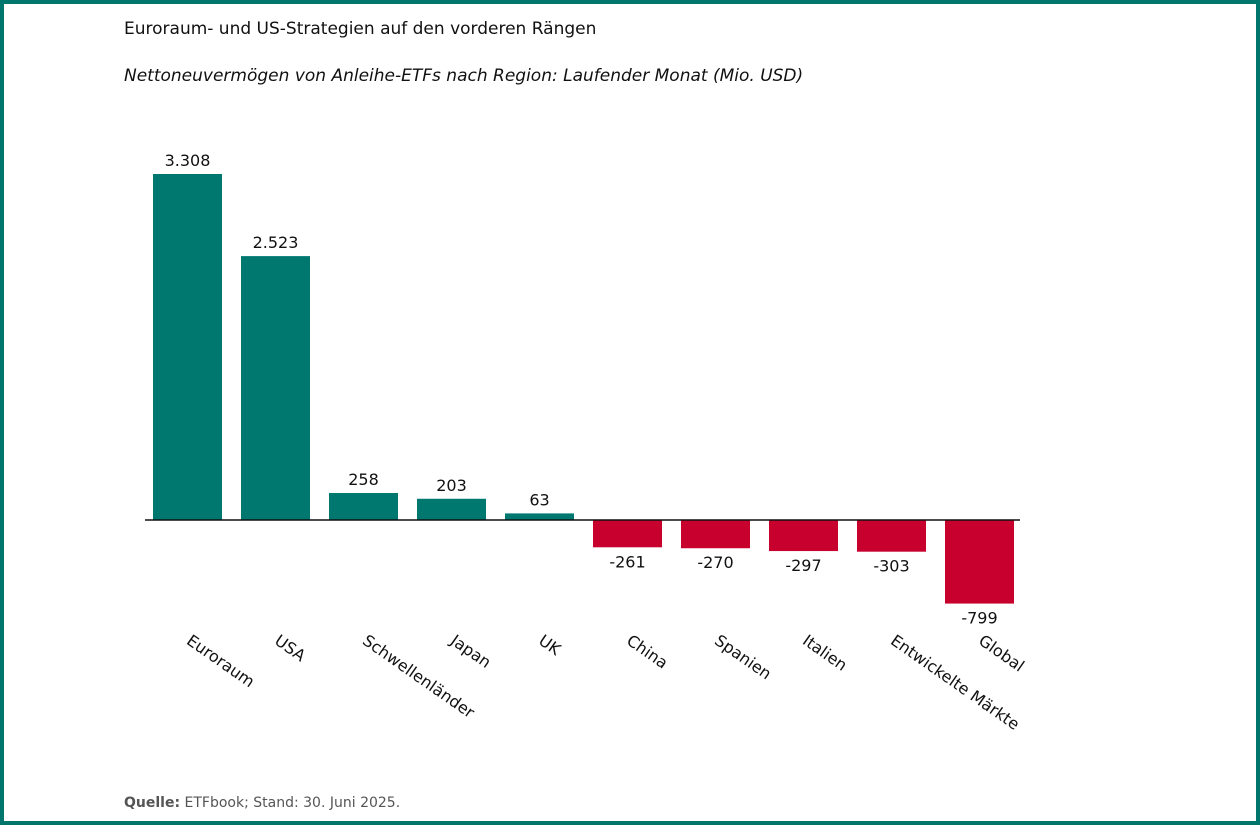 Image resolution: width=1260 pixels, height=825 pixels. What do you see at coordinates (627, 534) in the screenshot?
I see `bar-china` at bounding box center [627, 534].